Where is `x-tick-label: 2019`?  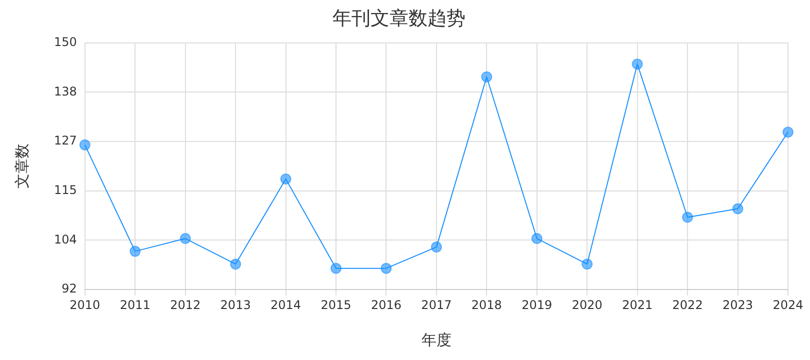
x-tick-label: 2019 is located at coordinates (537, 305).